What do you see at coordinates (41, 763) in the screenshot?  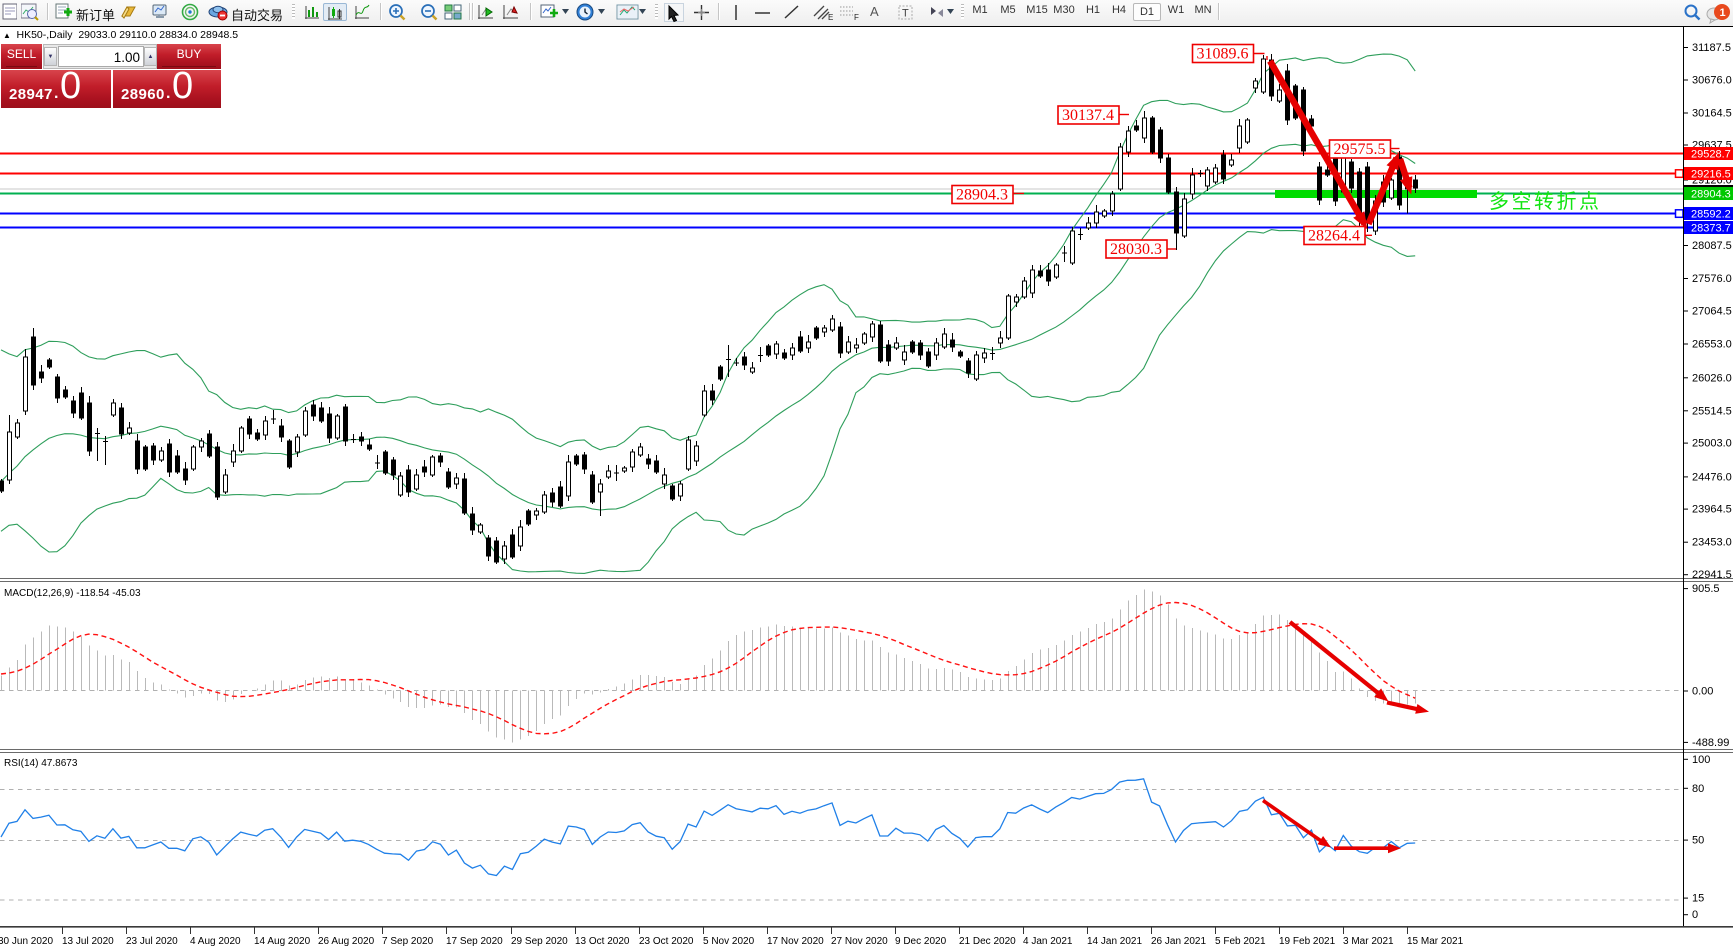 I see `svg-text: RSI(14) 47.8673` at bounding box center [41, 763].